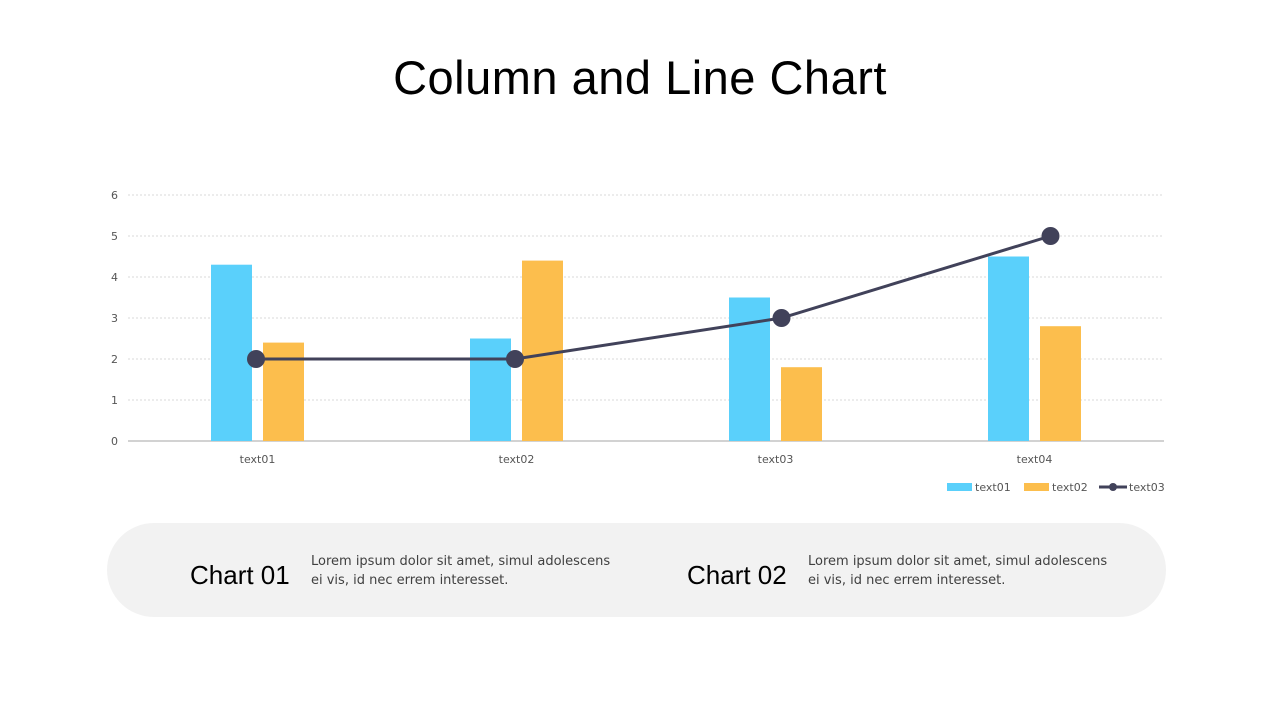 The width and height of the screenshot is (1280, 720). Describe the element at coordinates (283, 391) in the screenshot. I see `bar-text02-text01` at that location.